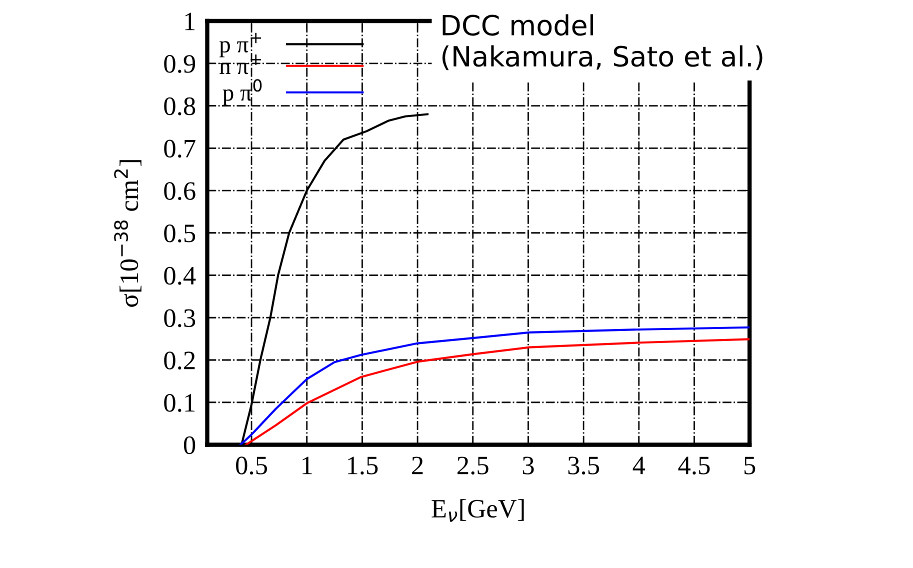 This screenshot has width=913, height=568. What do you see at coordinates (251, 465) in the screenshot?
I see `x-tick-label: 0.5` at bounding box center [251, 465].